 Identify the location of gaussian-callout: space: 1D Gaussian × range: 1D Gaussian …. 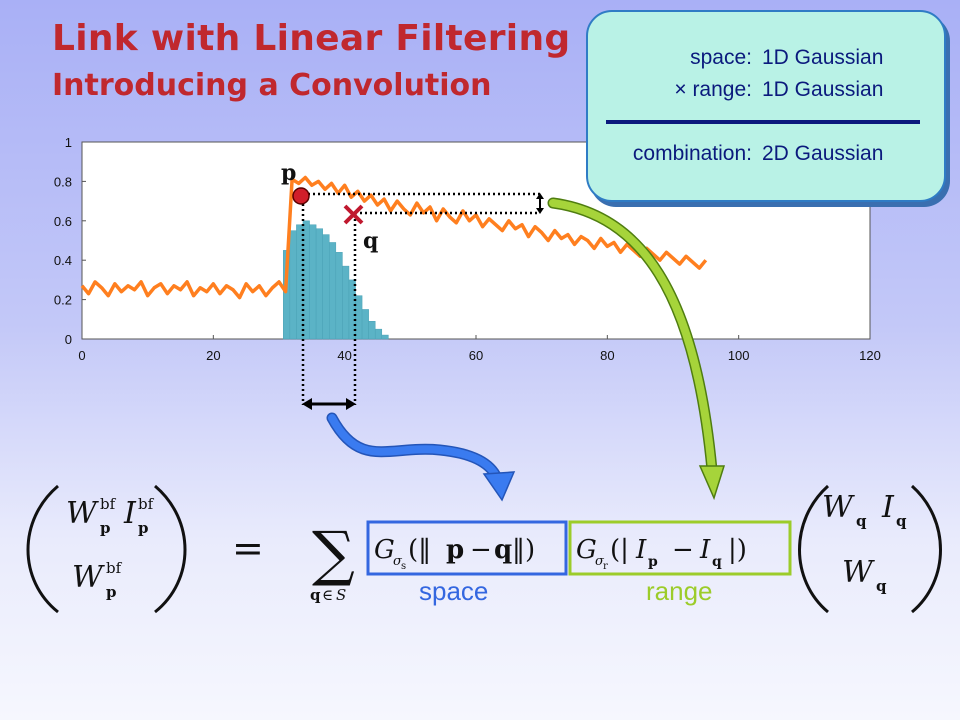
(766, 106).